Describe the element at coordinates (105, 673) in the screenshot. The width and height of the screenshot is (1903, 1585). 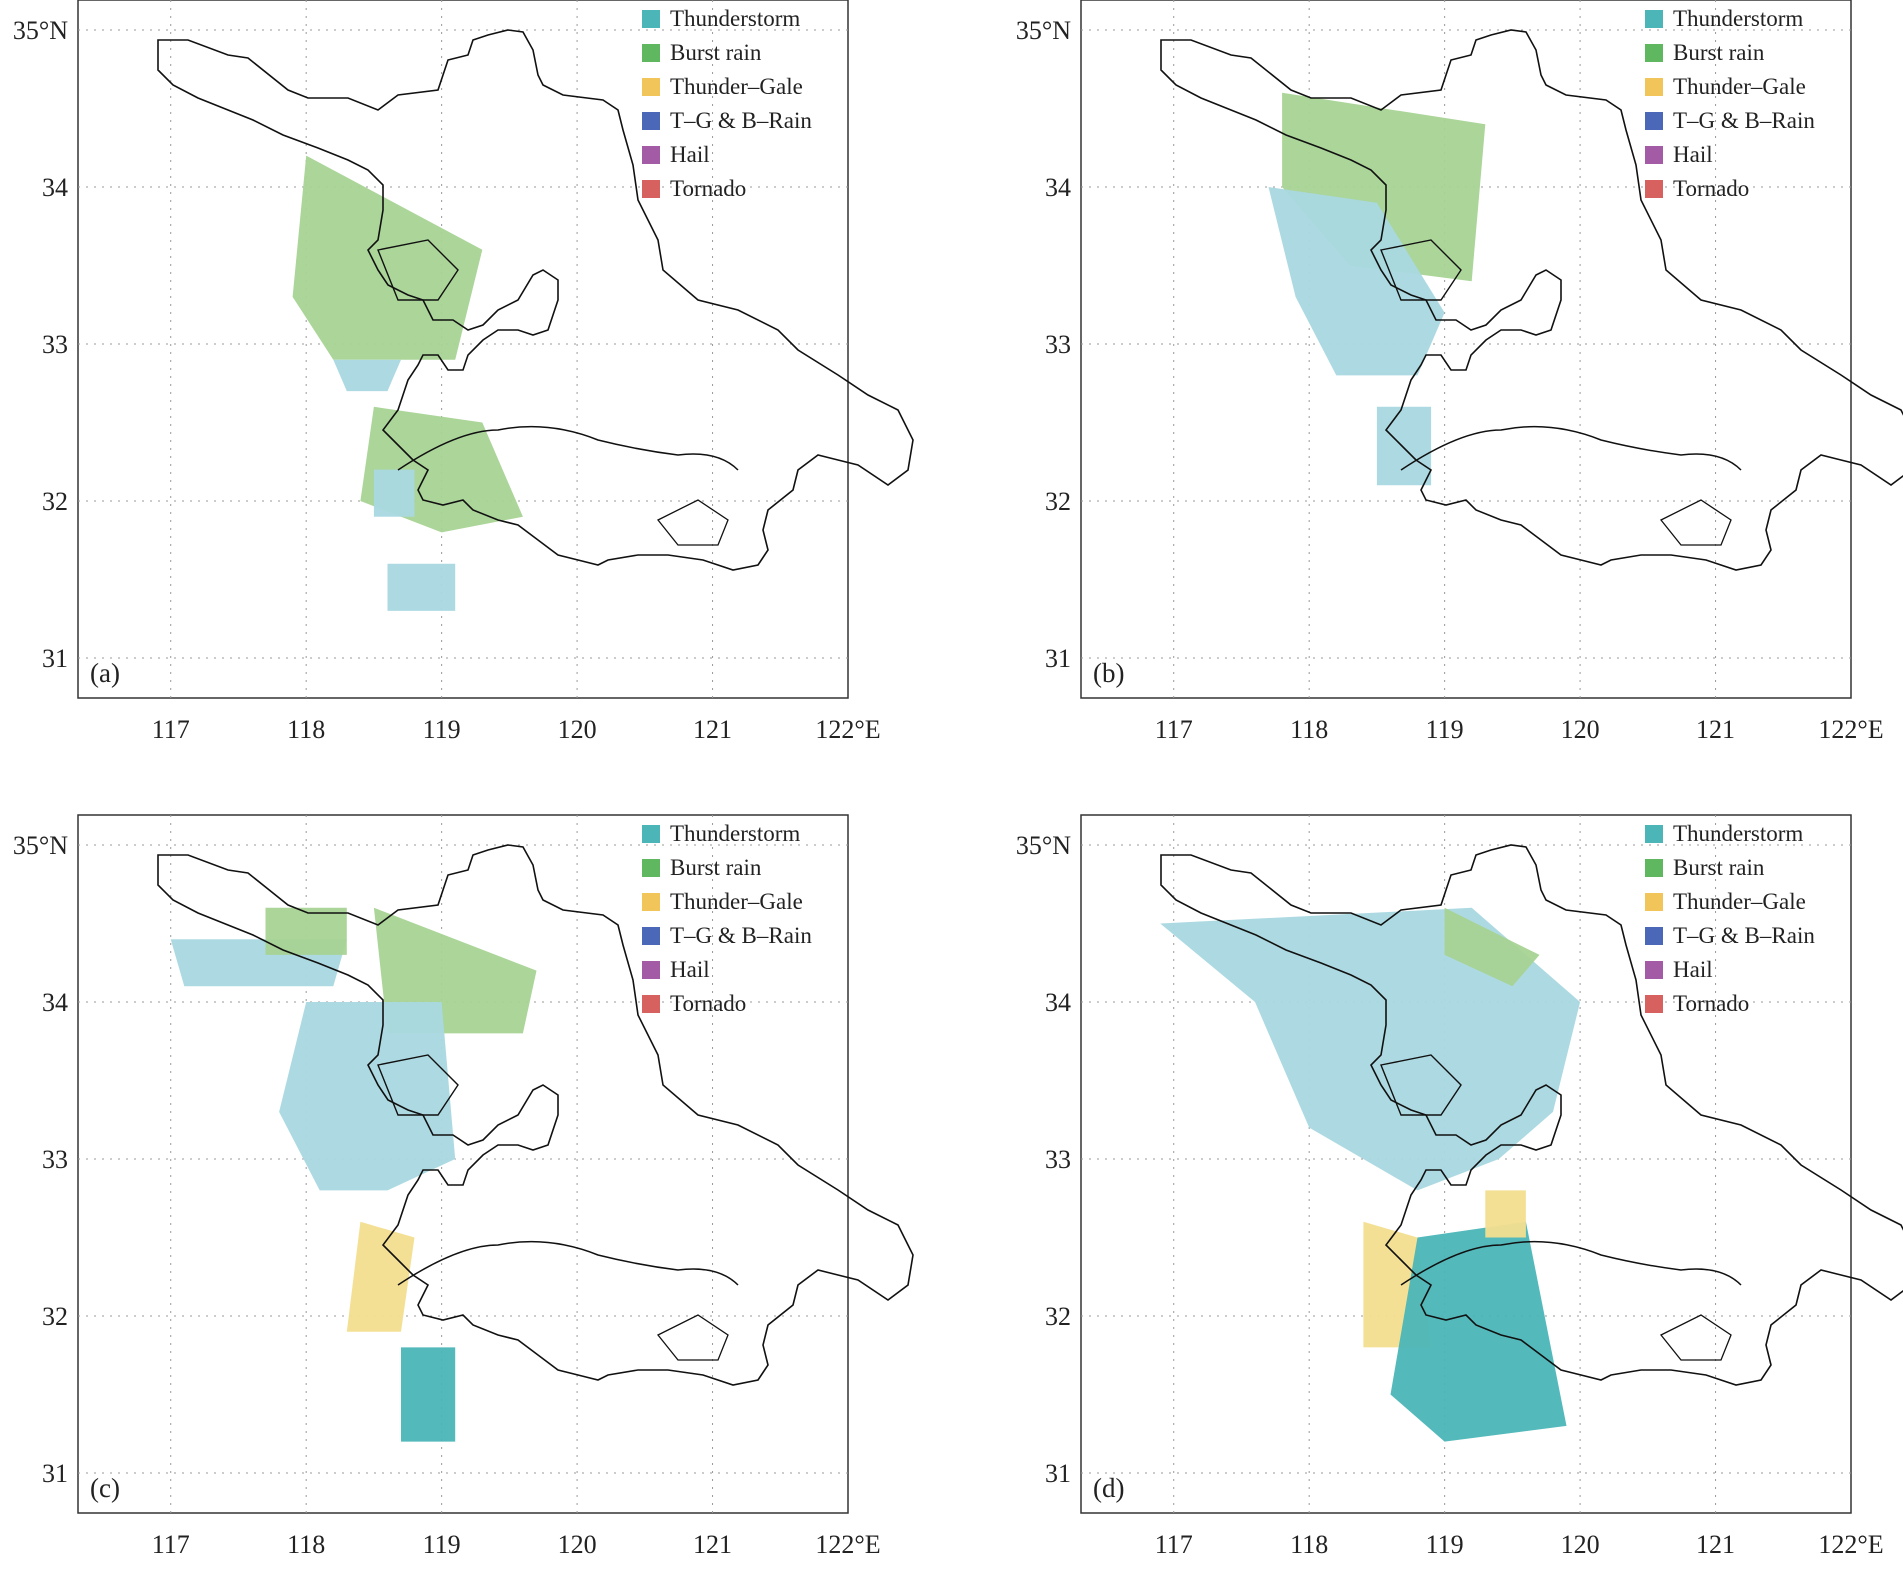
I see `panel-tag: (a)` at that location.